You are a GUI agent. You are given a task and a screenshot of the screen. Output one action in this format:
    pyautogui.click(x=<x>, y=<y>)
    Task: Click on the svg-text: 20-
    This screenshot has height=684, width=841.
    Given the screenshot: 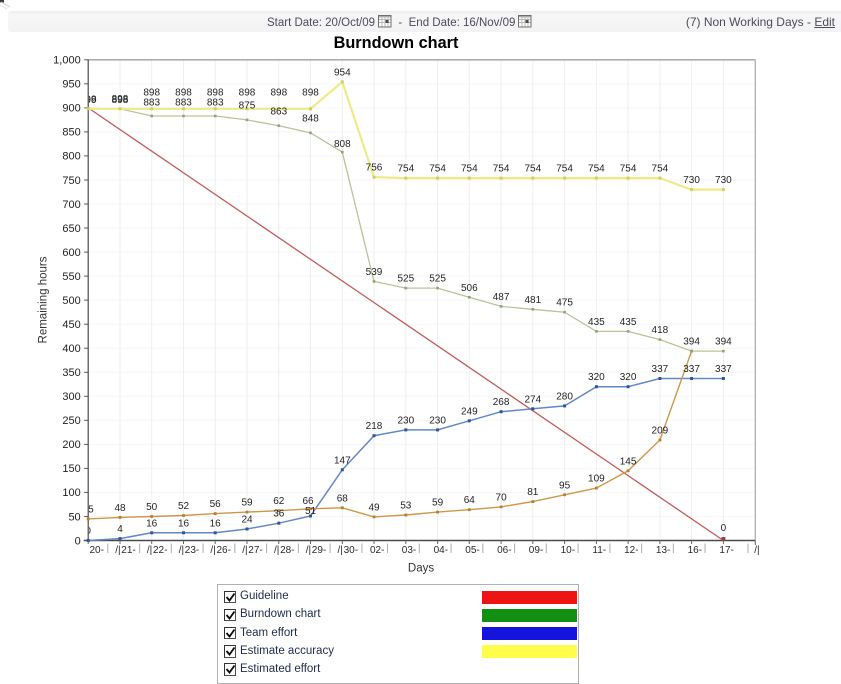 What is the action you would take?
    pyautogui.click(x=97, y=550)
    